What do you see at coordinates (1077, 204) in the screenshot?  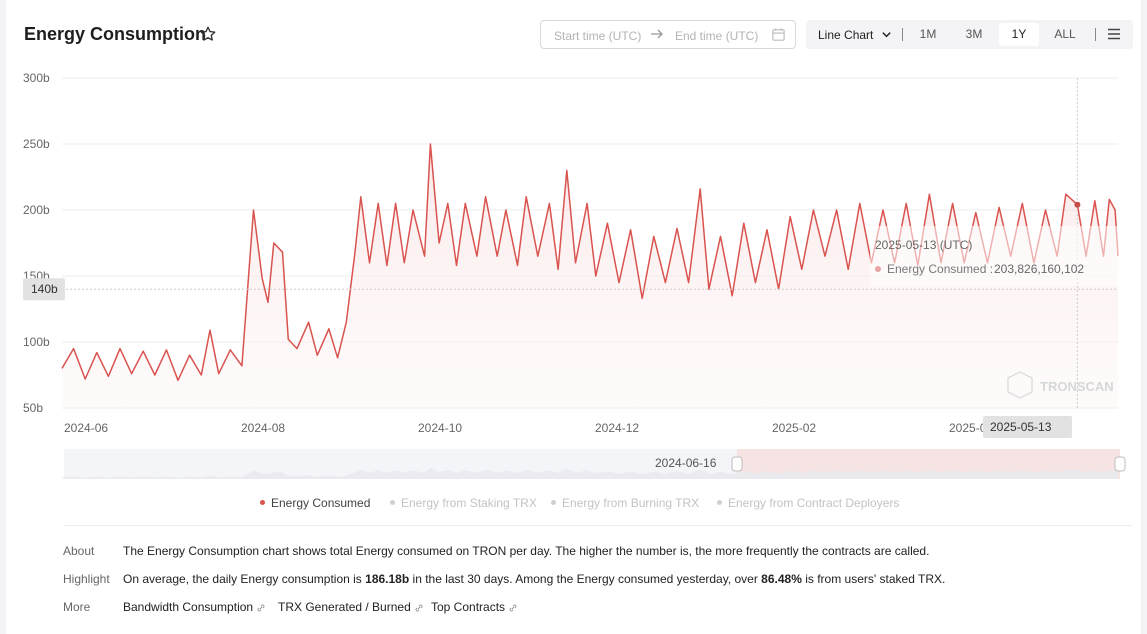 I see `hover-point` at bounding box center [1077, 204].